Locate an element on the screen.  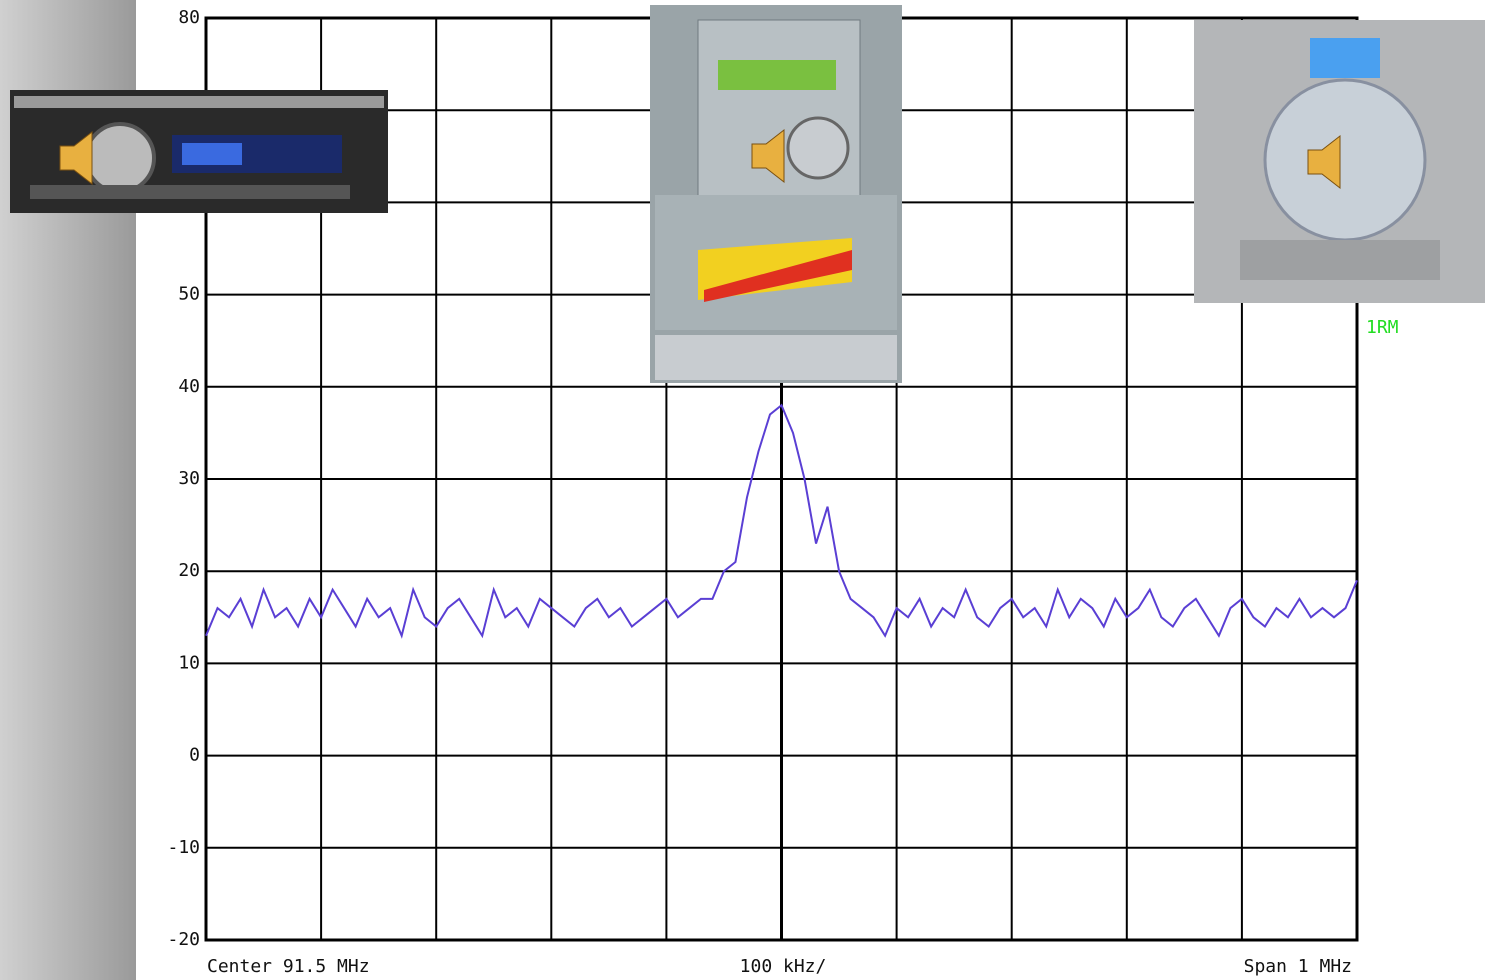
cd-player-photo is located at coordinates (1339, 161).